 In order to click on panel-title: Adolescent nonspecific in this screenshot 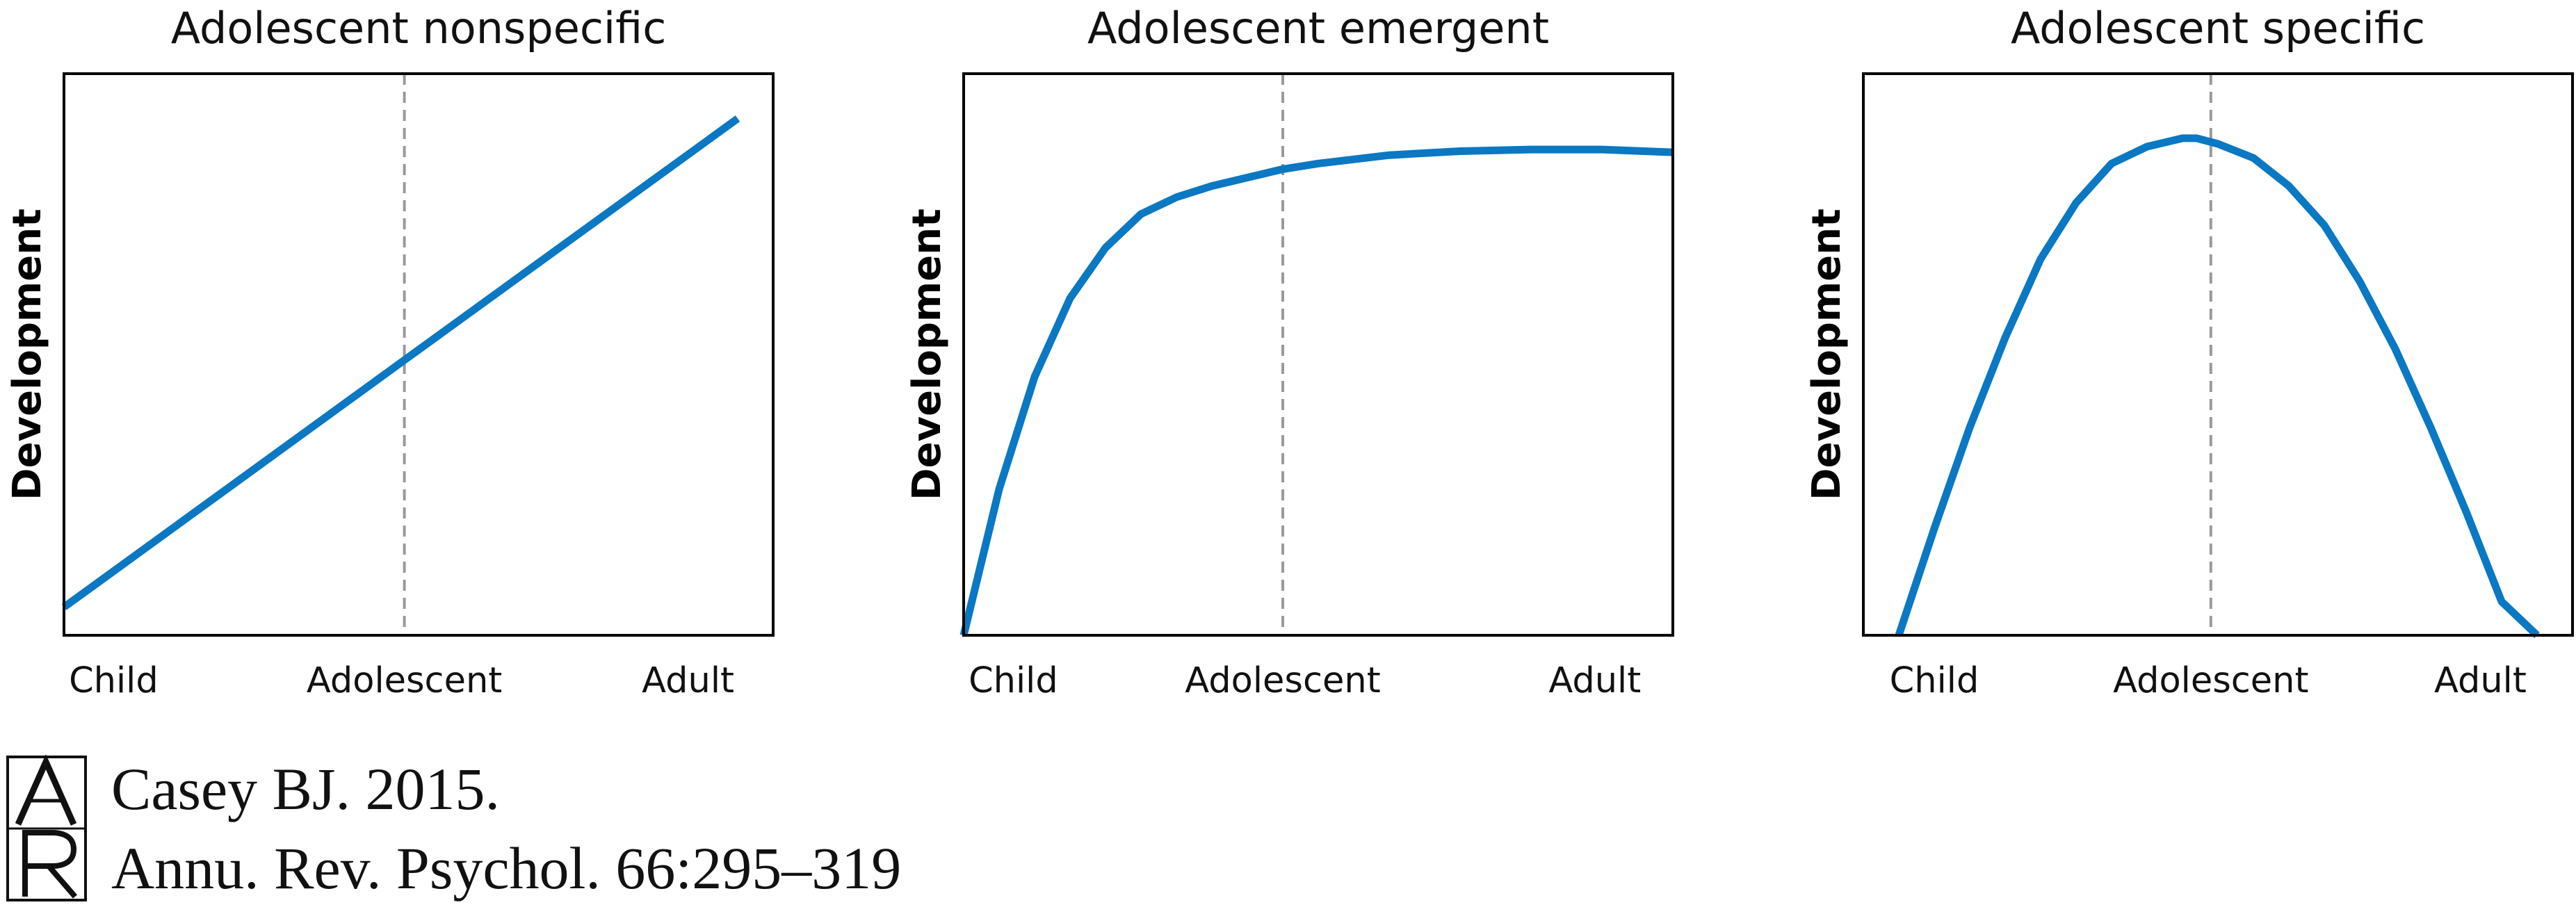, I will do `click(419, 28)`.